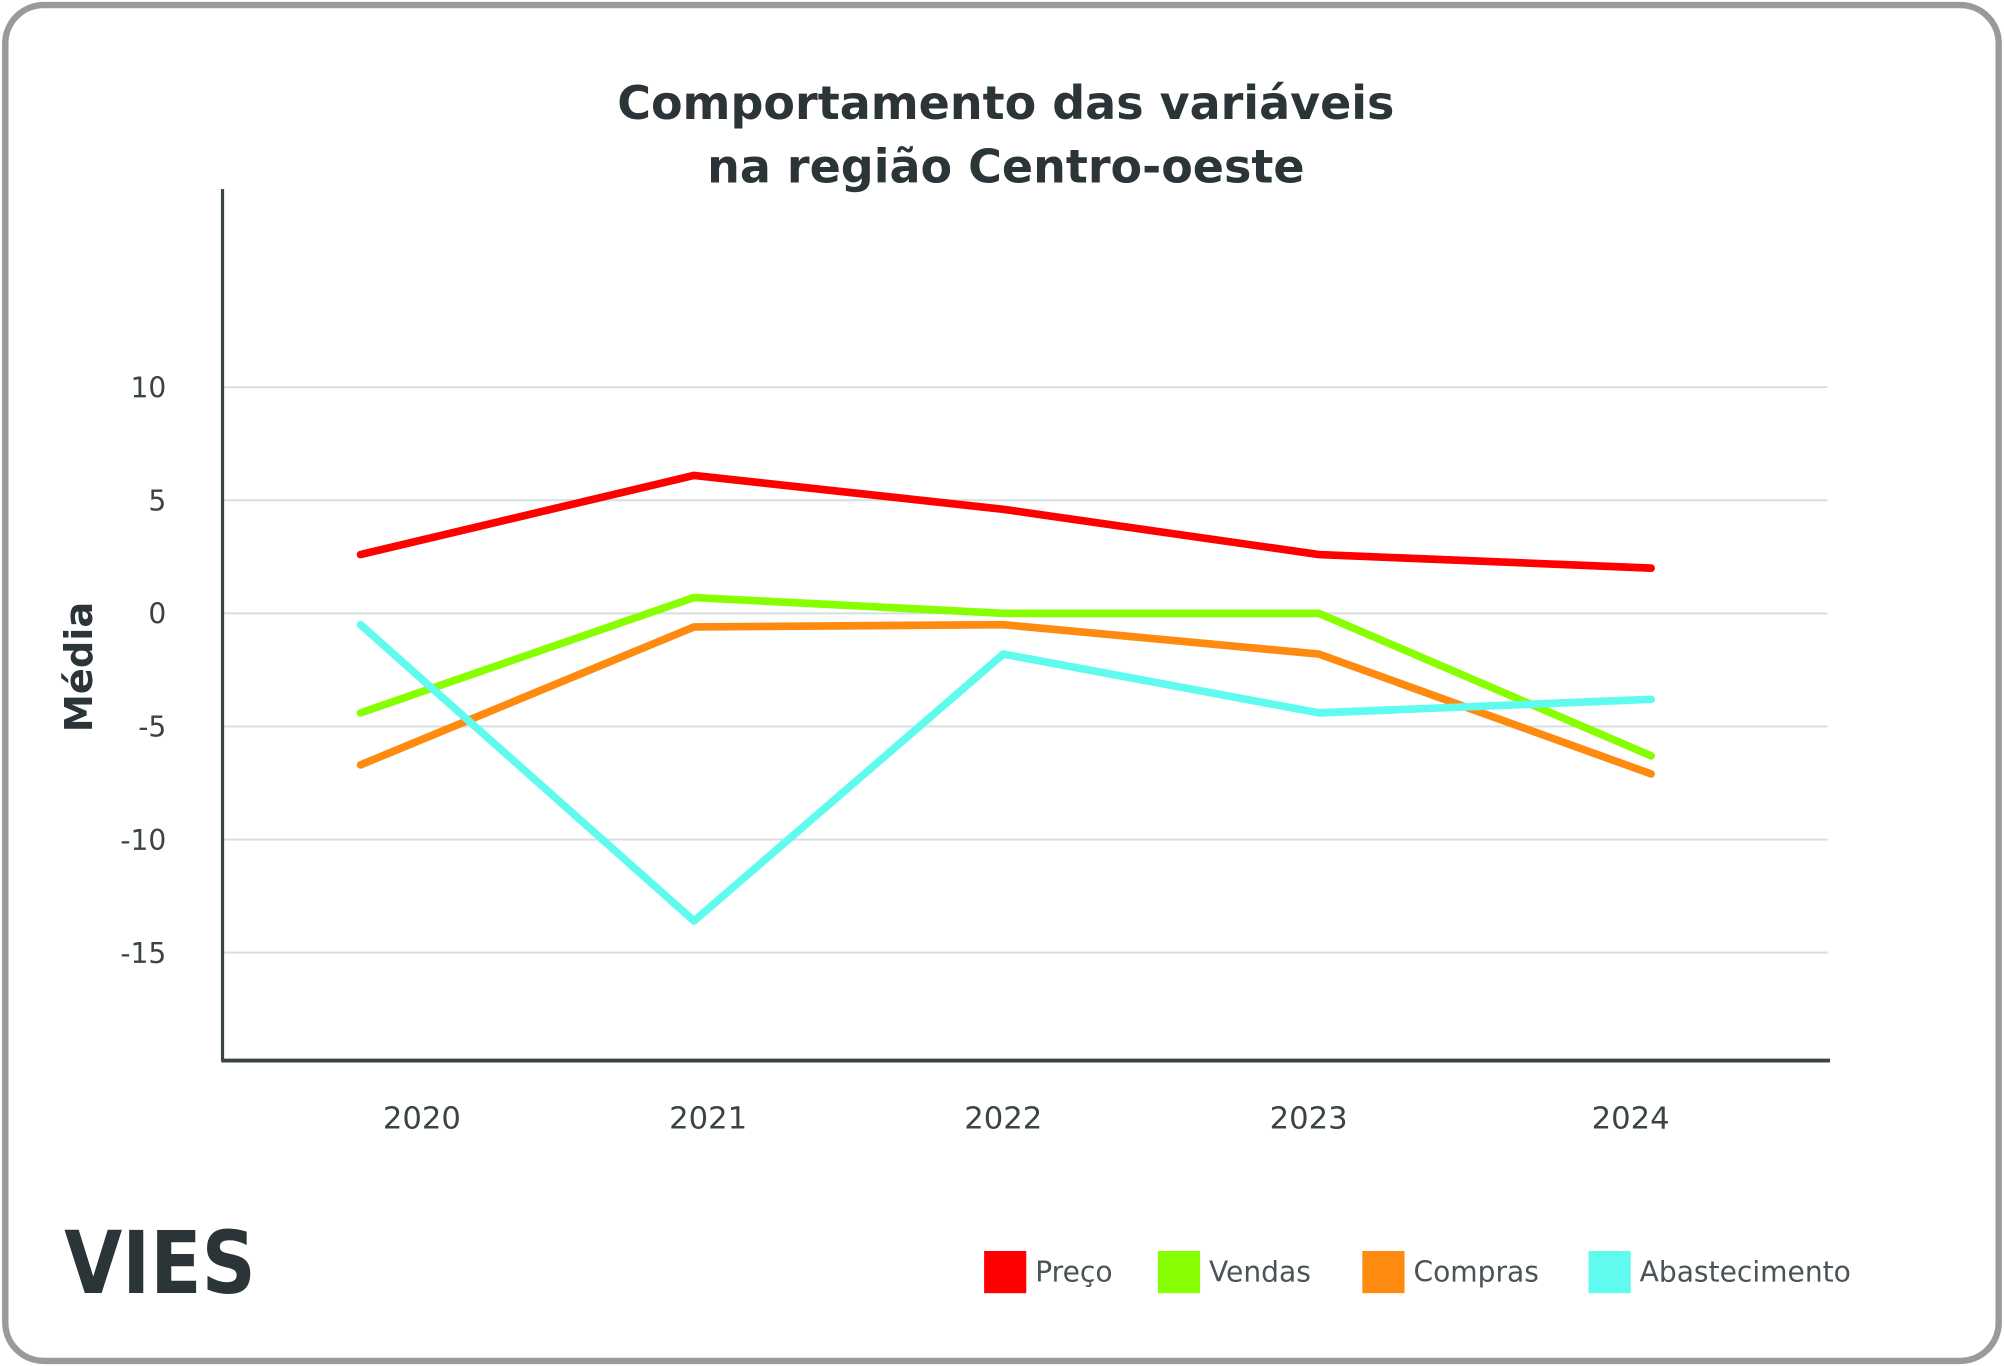 This screenshot has width=2004, height=1366. What do you see at coordinates (79, 667) in the screenshot?
I see `y-axis-label: Média` at bounding box center [79, 667].